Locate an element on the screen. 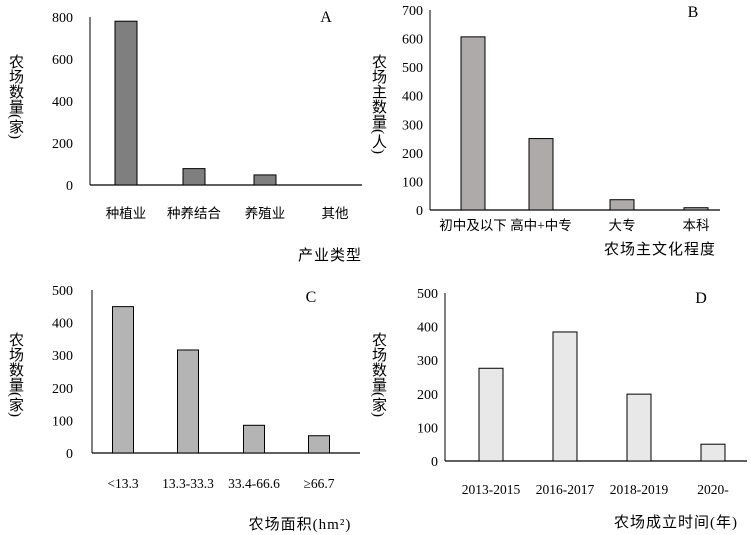 The width and height of the screenshot is (751, 535). panel-c-ytick-label: 400 is located at coordinates (62, 324).